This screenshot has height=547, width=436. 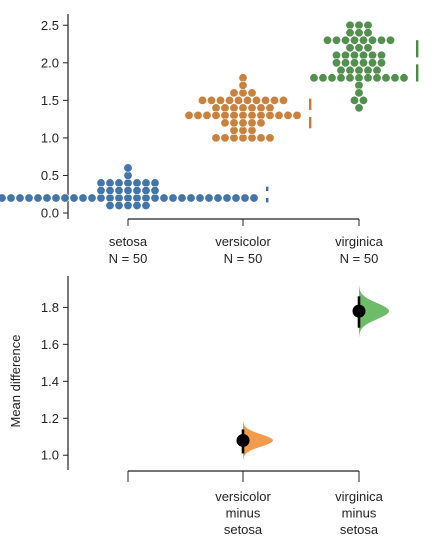 What do you see at coordinates (15, 381) in the screenshot?
I see `y-axis-label: Mean difference` at bounding box center [15, 381].